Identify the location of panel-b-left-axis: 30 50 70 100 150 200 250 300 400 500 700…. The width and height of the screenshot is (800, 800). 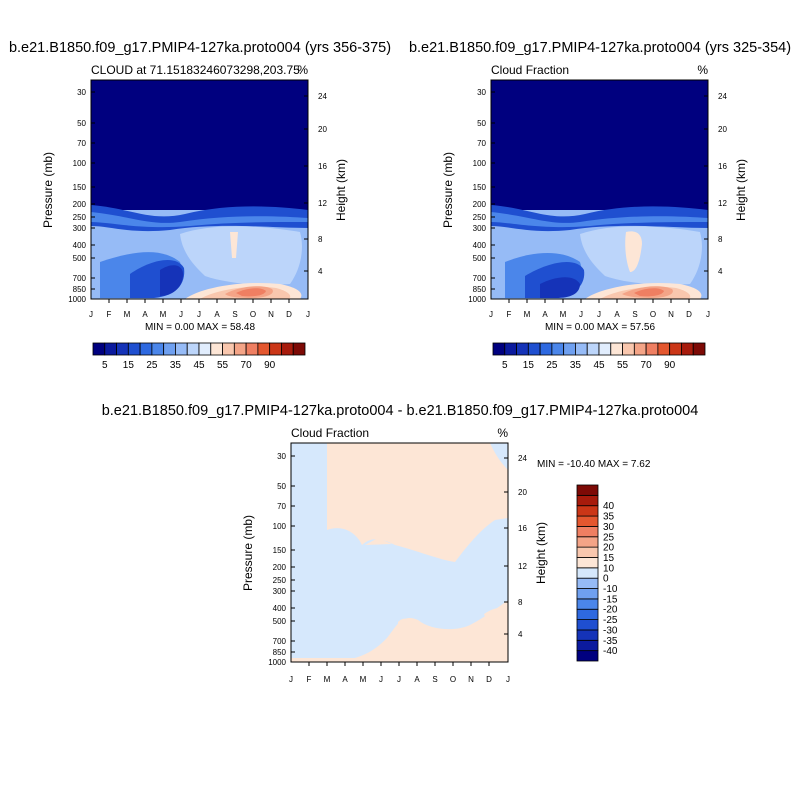
(477, 196).